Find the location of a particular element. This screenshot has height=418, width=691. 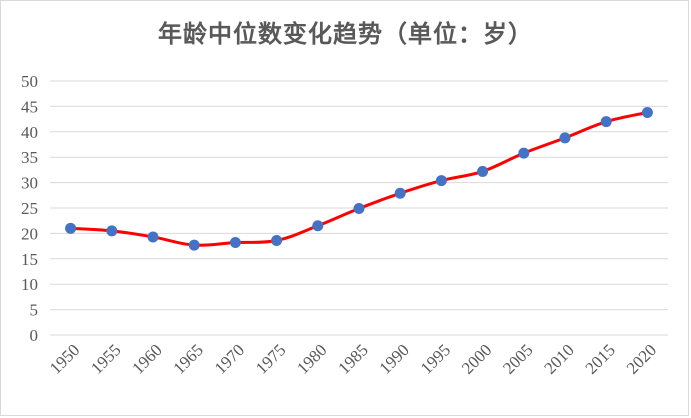

data-point-2010 is located at coordinates (565, 138).